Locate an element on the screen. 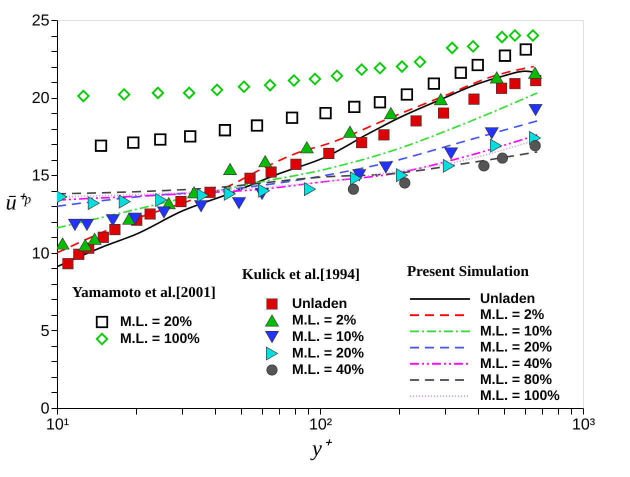 This screenshot has height=477, width=630. y-tick-label: 25 is located at coordinates (41, 21).